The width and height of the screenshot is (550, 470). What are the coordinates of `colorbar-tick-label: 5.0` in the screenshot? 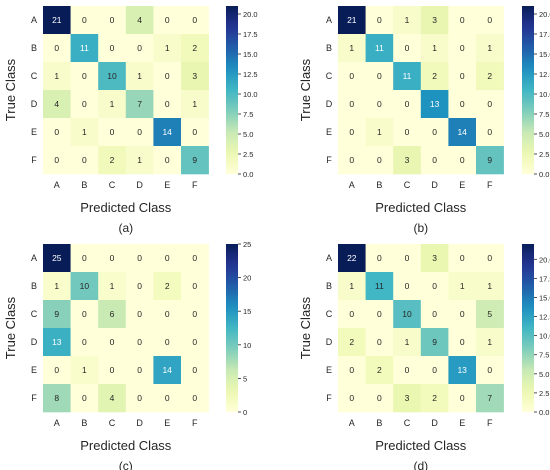 It's located at (544, 374).